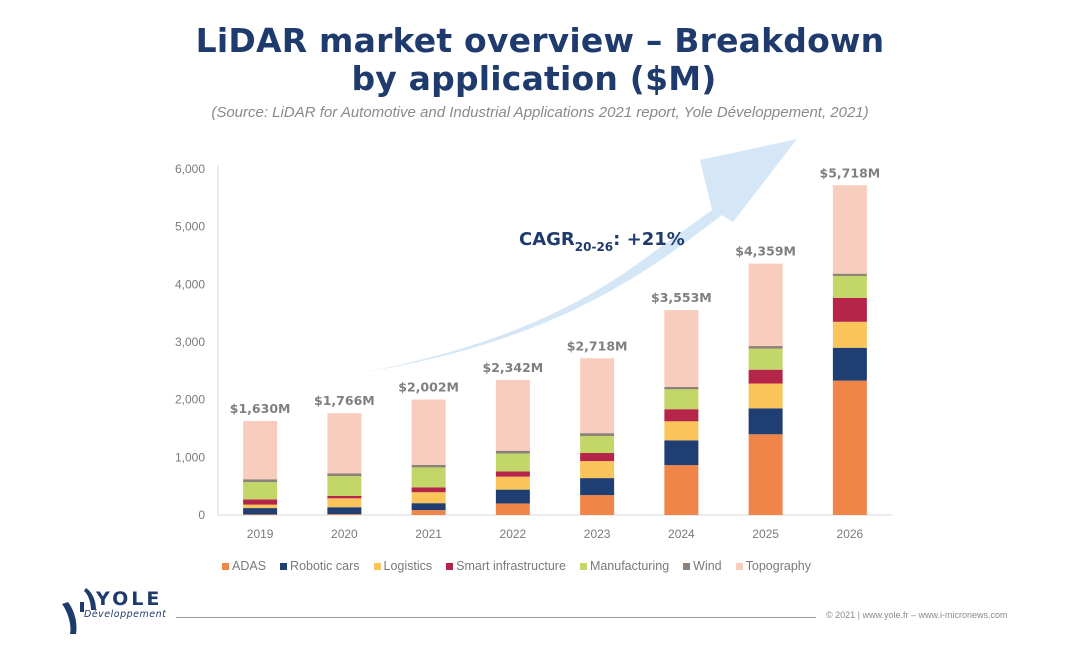 Image resolution: width=1080 pixels, height=664 pixels. Describe the element at coordinates (681, 412) in the screenshot. I see `bar-stack-2024` at that location.